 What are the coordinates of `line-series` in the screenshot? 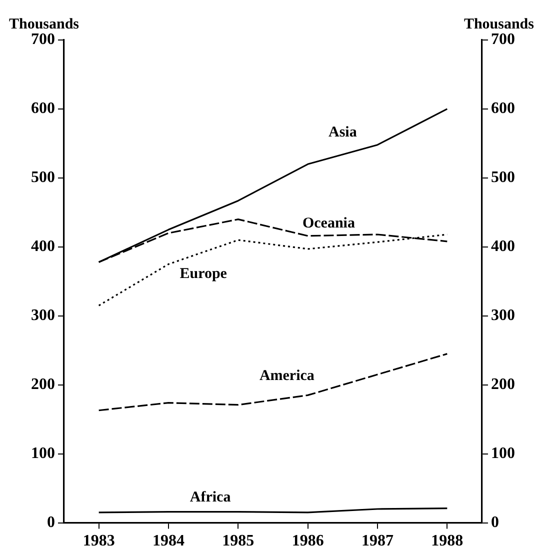 It's located at (273, 382).